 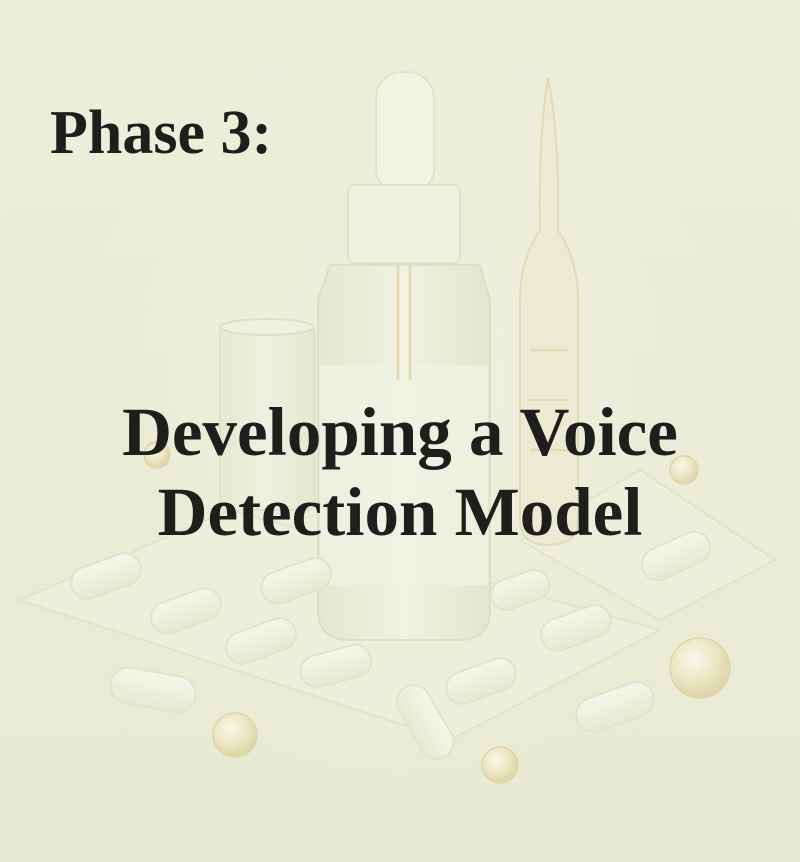 I want to click on slide-title-line-2: Detection Model, so click(x=400, y=512).